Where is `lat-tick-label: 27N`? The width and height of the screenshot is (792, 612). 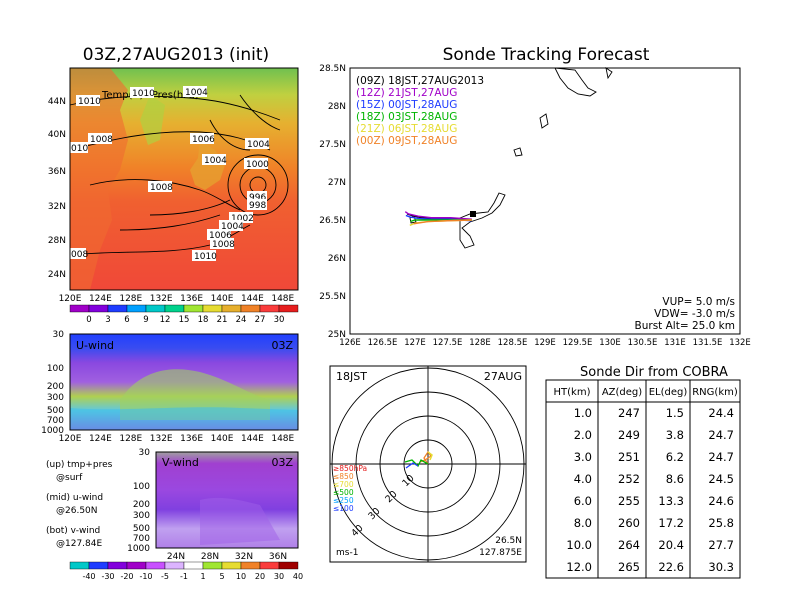 lat-tick-label: 27N is located at coordinates (337, 183).